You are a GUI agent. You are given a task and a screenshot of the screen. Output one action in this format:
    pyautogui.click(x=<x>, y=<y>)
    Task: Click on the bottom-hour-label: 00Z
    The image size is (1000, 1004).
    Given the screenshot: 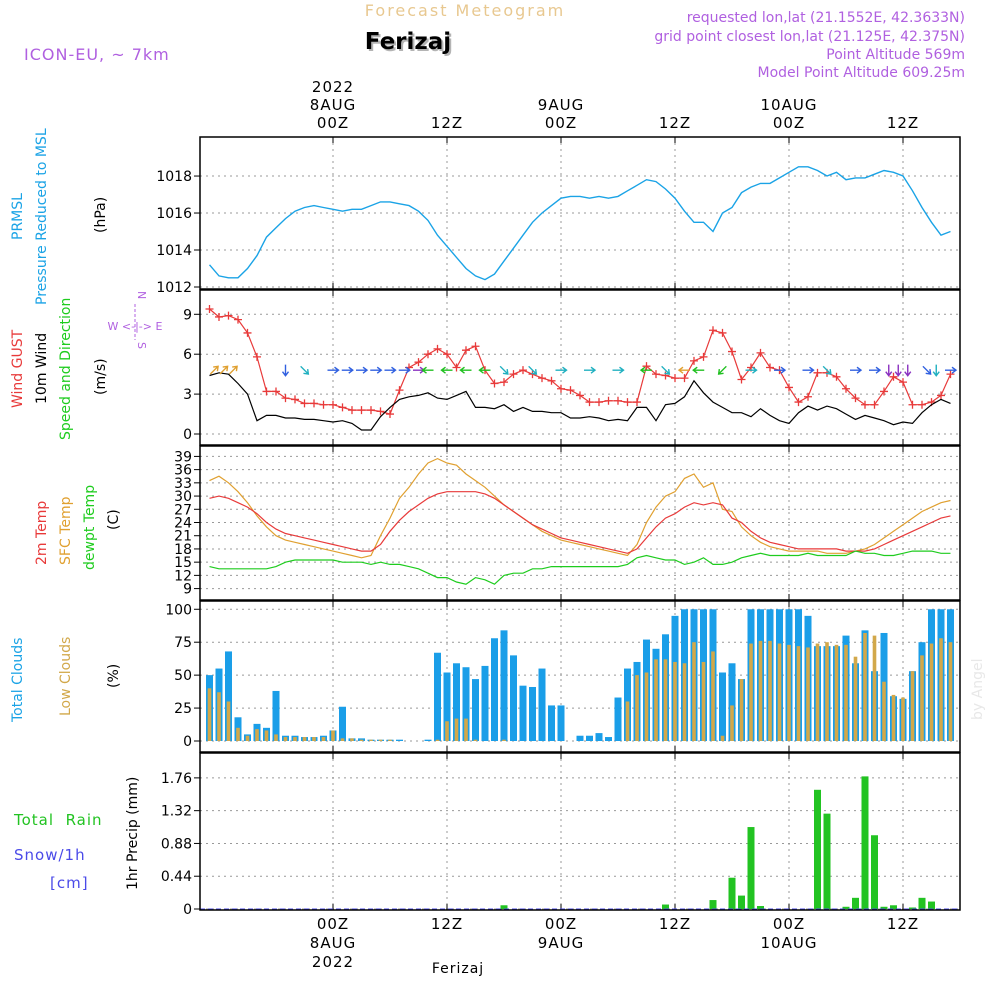 What is the action you would take?
    pyautogui.click(x=333, y=924)
    